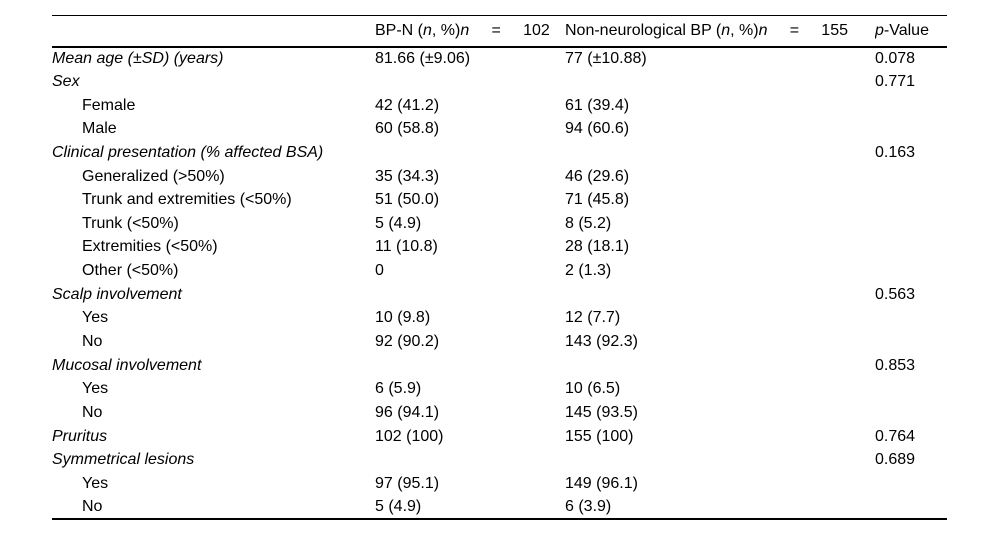 The width and height of the screenshot is (1000, 542). What do you see at coordinates (499, 342) in the screenshot?
I see `table-row: No 92 (90.2) 143 (92.3)` at bounding box center [499, 342].